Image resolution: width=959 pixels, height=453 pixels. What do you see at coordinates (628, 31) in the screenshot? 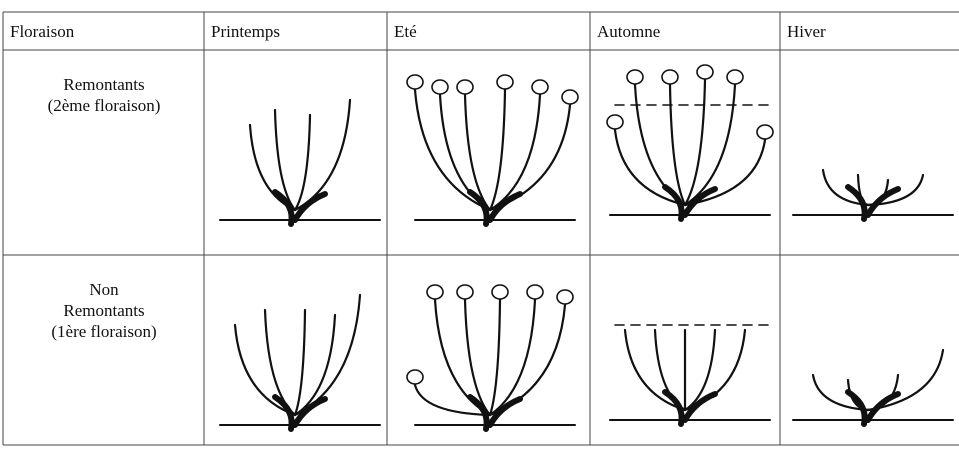
I see `header-cell: Automne` at bounding box center [628, 31].